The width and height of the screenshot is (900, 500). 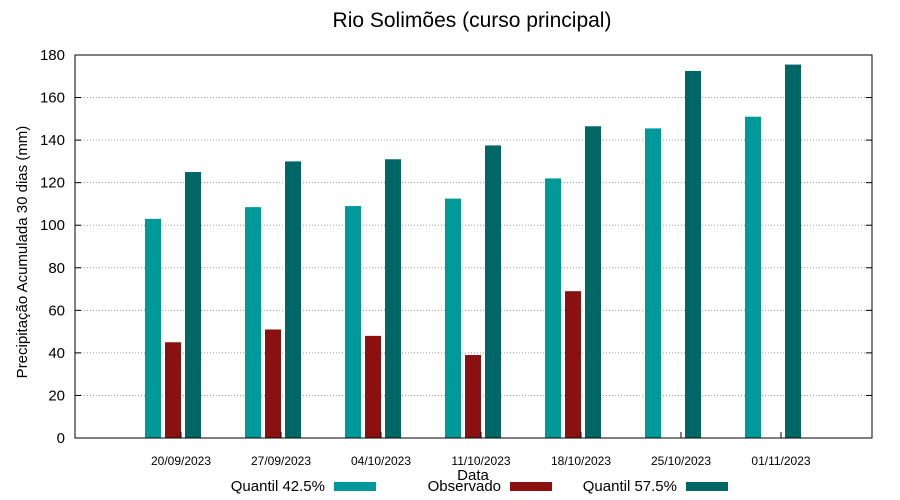 I want to click on y-tick-label: 20, so click(x=56, y=395).